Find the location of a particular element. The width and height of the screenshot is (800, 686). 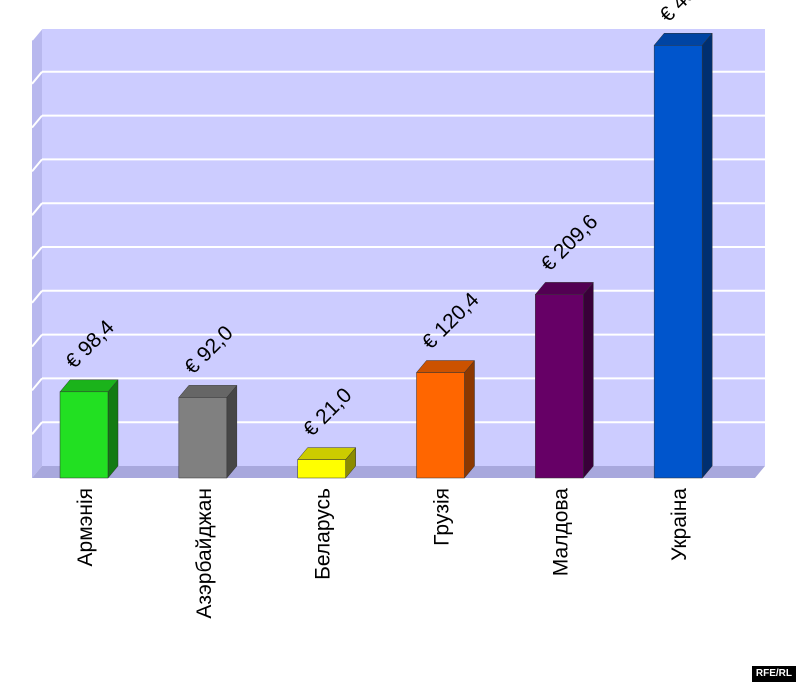

category-label: Грузія is located at coordinates (442, 517).